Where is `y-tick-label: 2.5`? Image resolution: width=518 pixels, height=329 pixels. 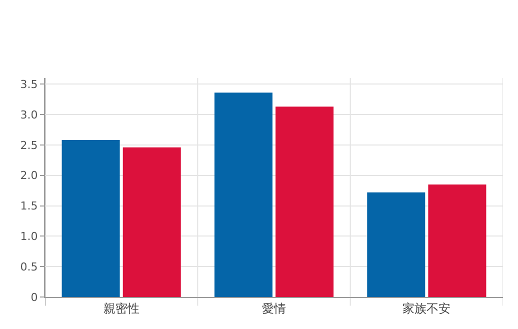
y-tick-label: 2.5 is located at coordinates (29, 145).